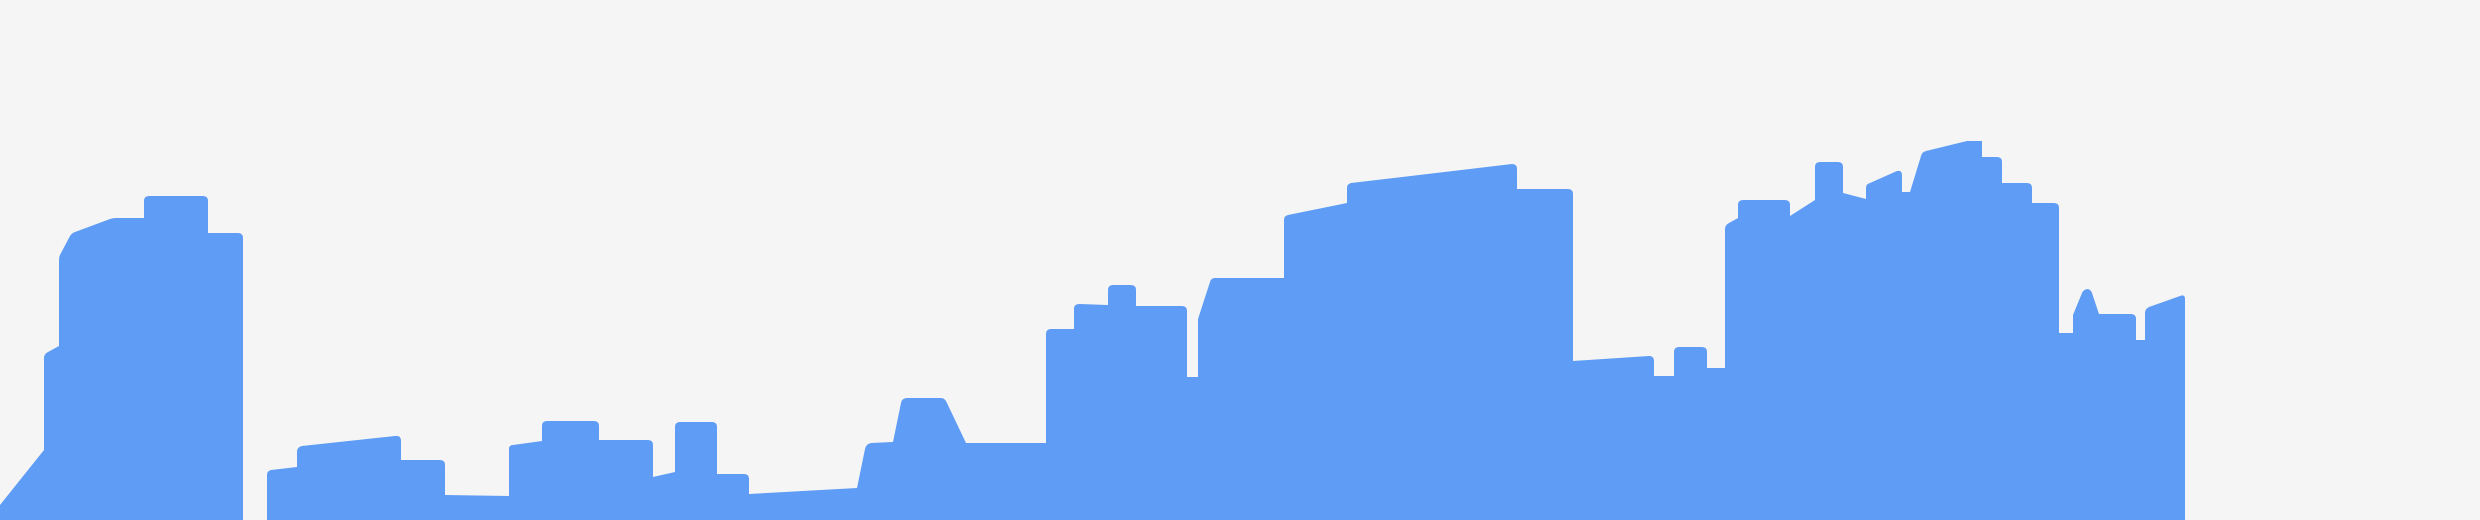  Describe the element at coordinates (121, 358) in the screenshot. I see `skyline-left-cluster` at that location.